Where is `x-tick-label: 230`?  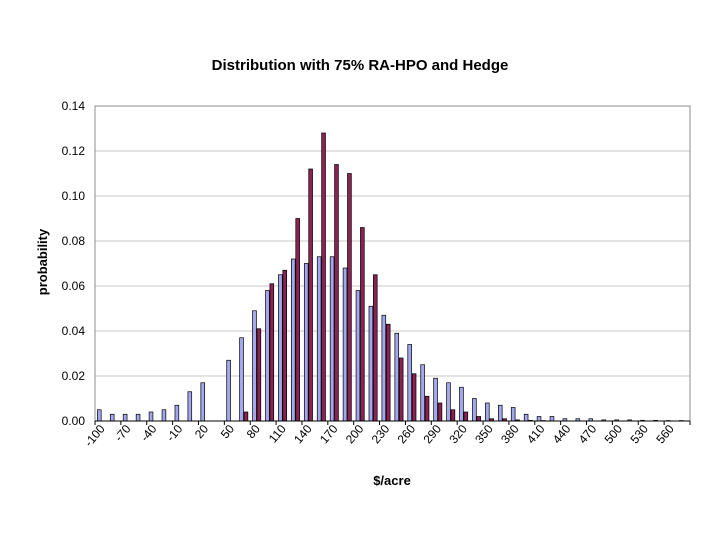
x-tick-label: 230 is located at coordinates (381, 434).